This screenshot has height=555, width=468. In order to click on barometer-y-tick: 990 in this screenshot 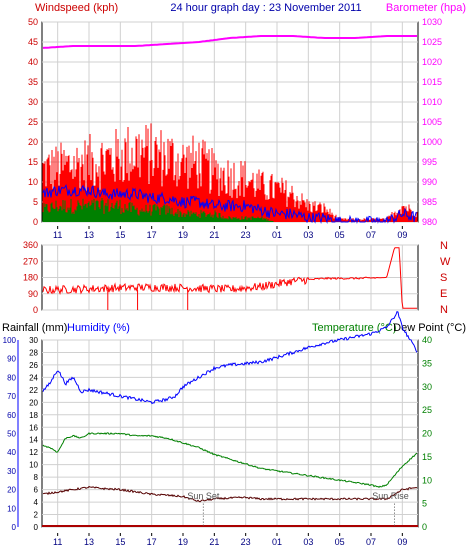, I will do `click(429, 182)`.